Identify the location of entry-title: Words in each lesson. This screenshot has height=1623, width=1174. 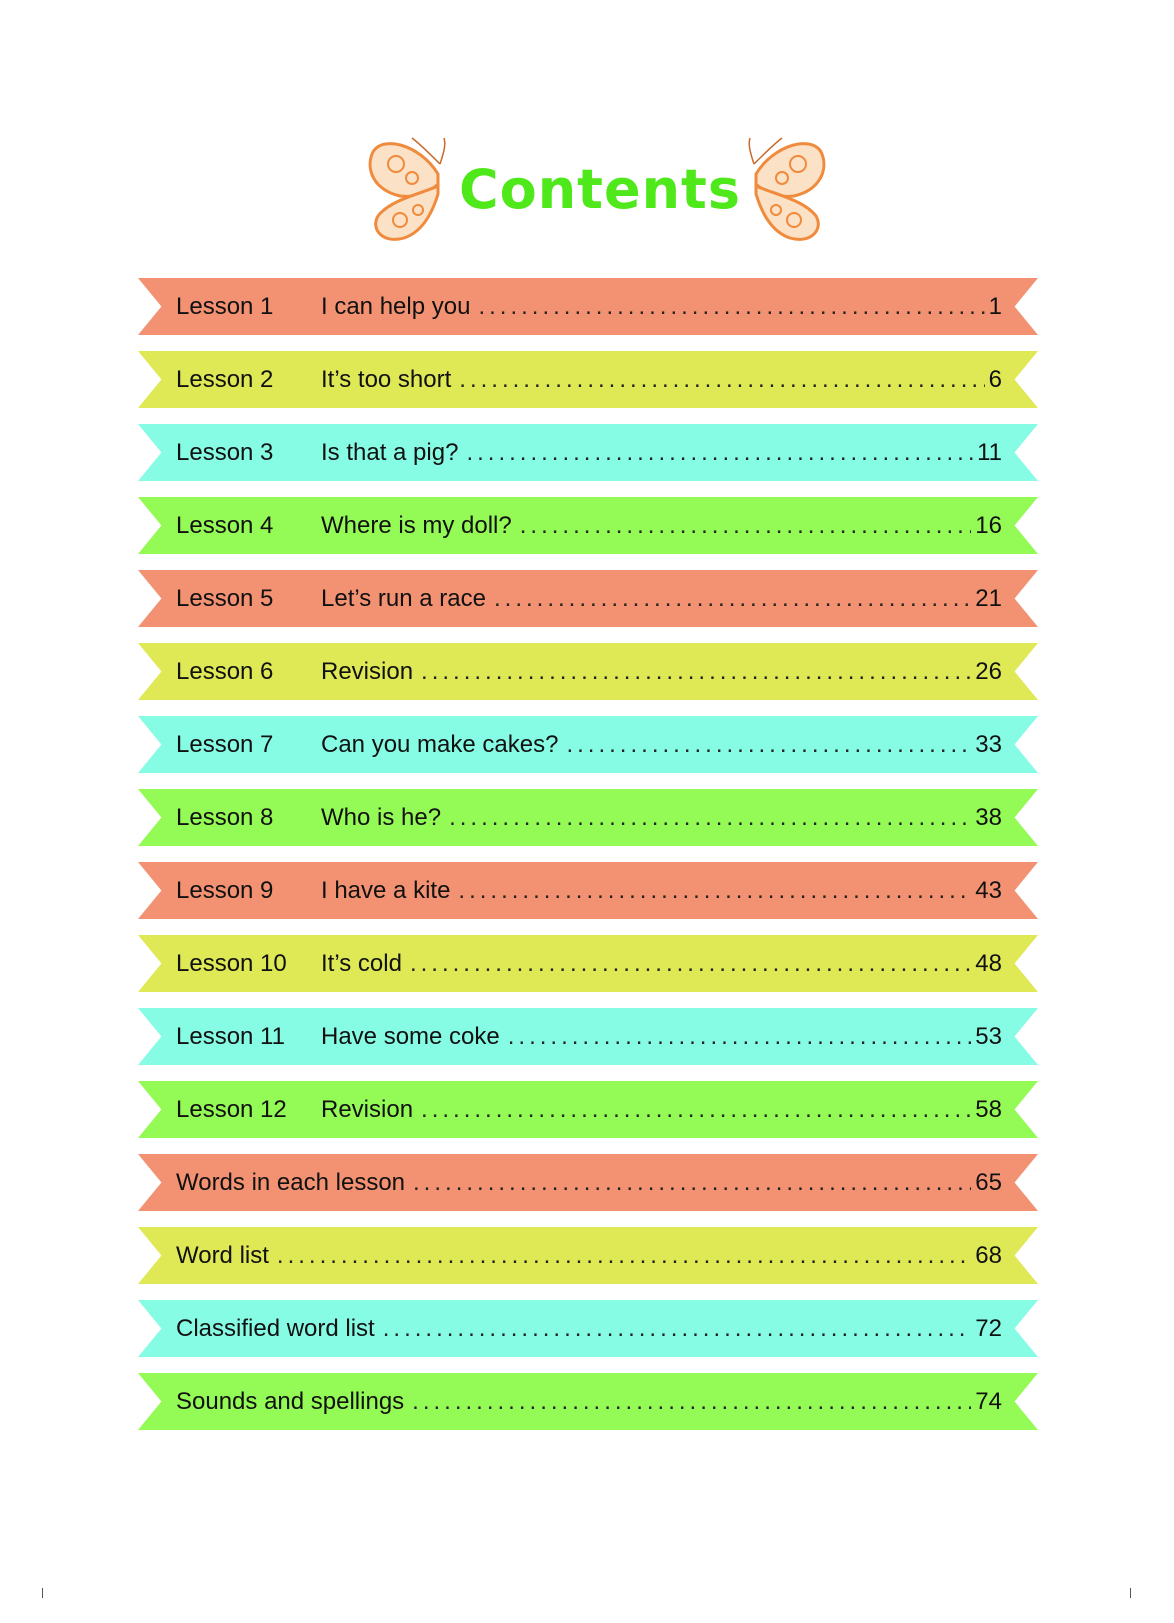
(291, 1182).